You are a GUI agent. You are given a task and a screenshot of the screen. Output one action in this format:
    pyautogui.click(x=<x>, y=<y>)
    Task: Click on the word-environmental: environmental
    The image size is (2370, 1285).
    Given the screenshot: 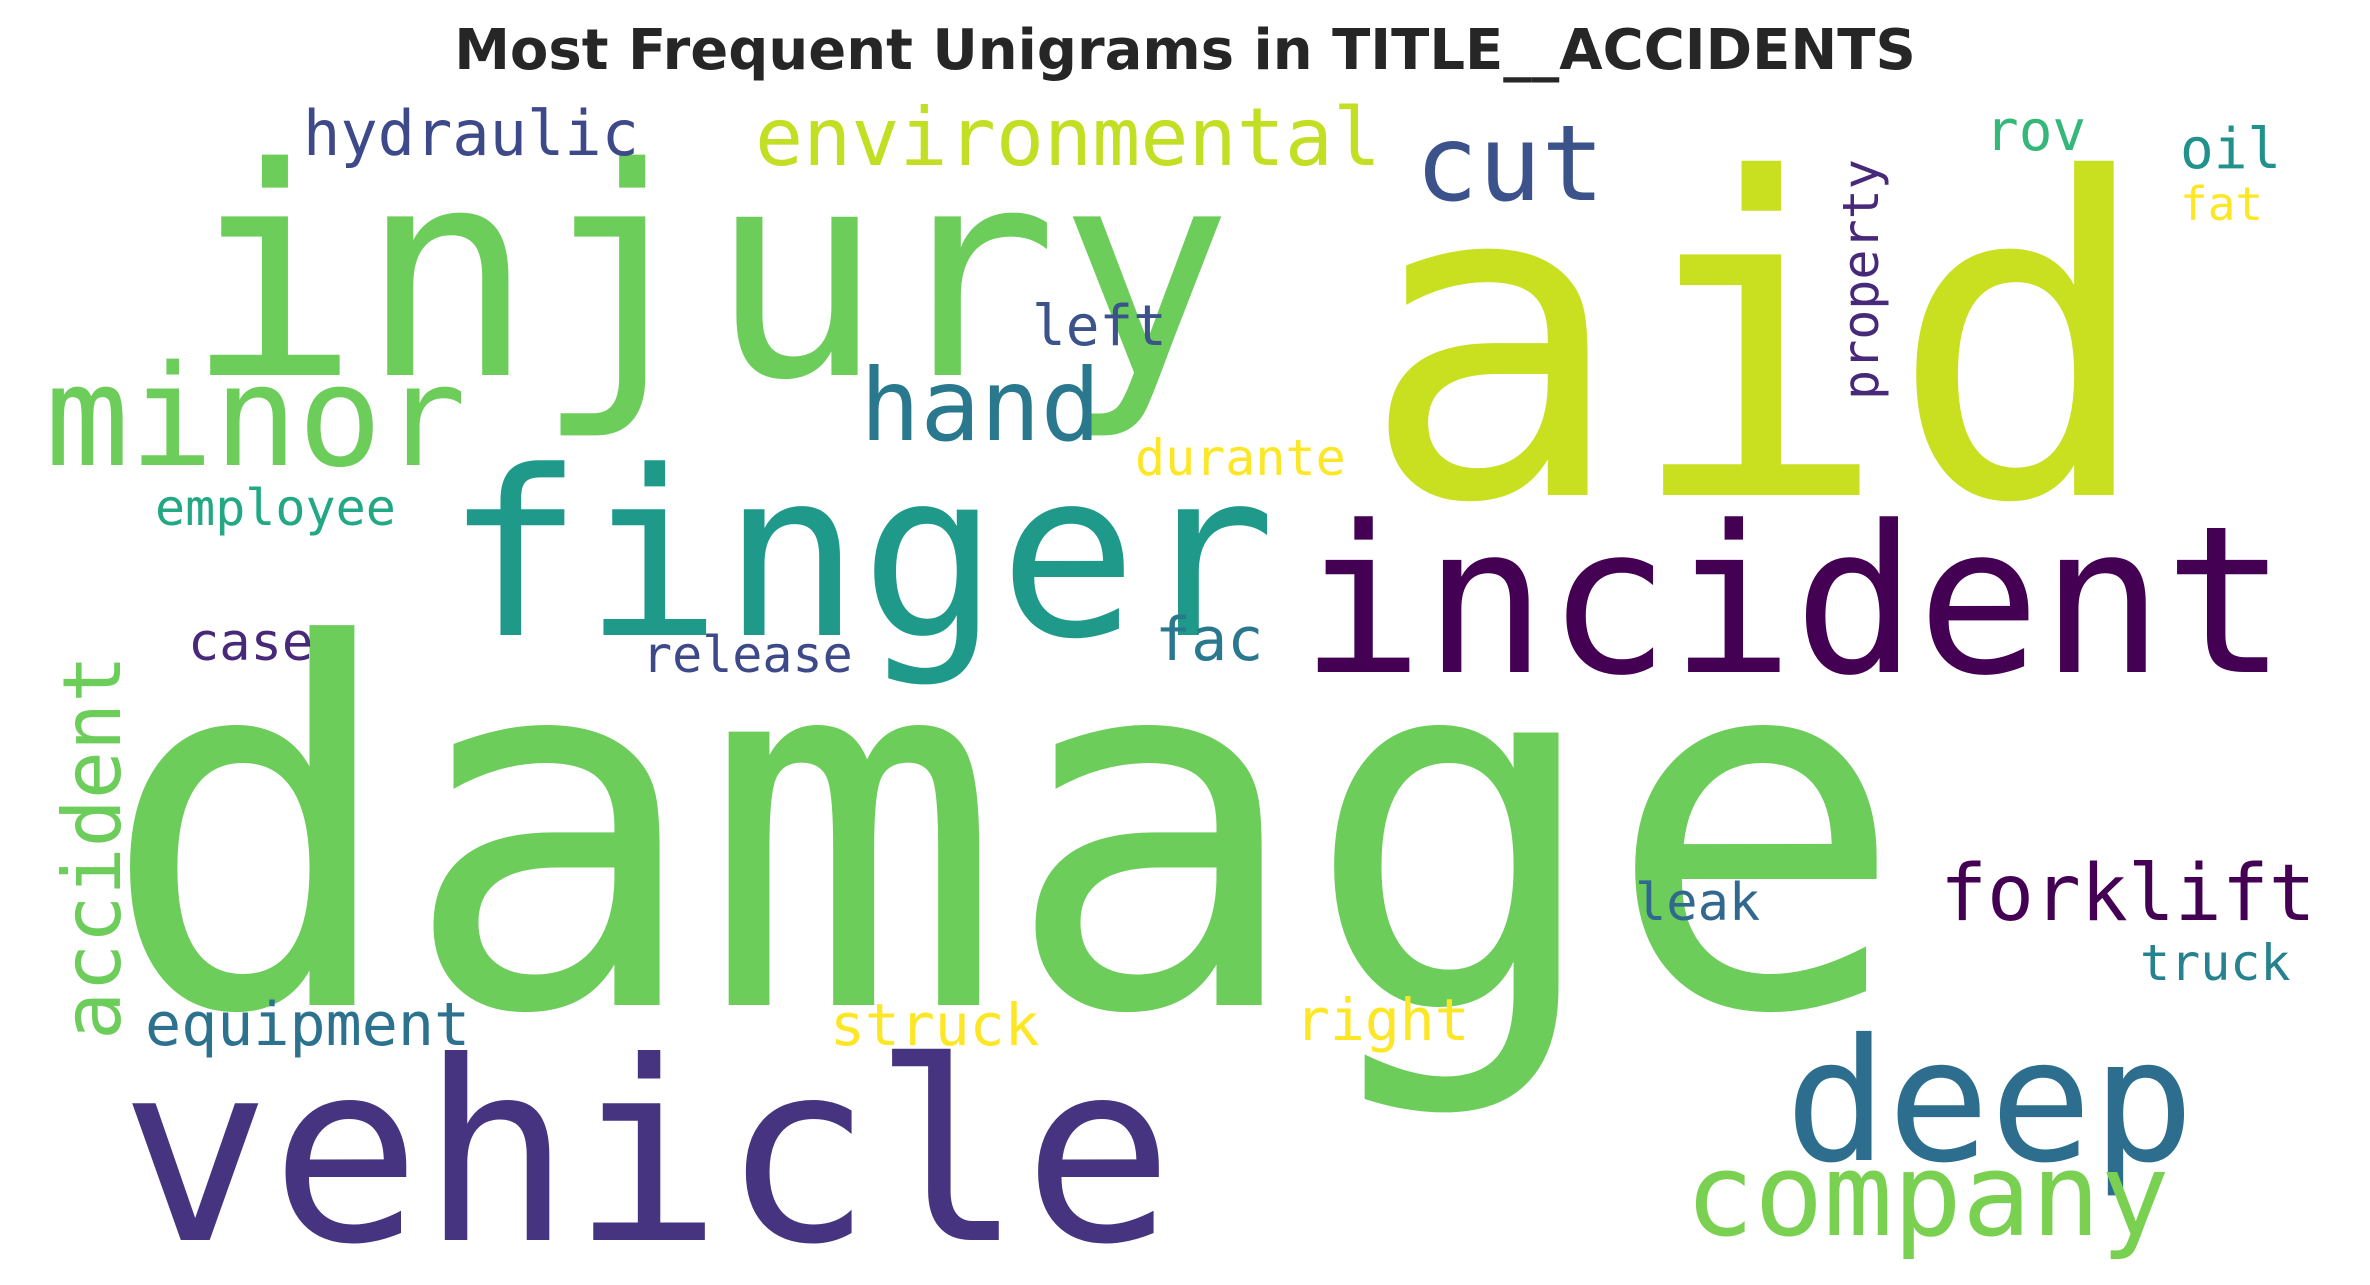 What is the action you would take?
    pyautogui.click(x=1068, y=137)
    